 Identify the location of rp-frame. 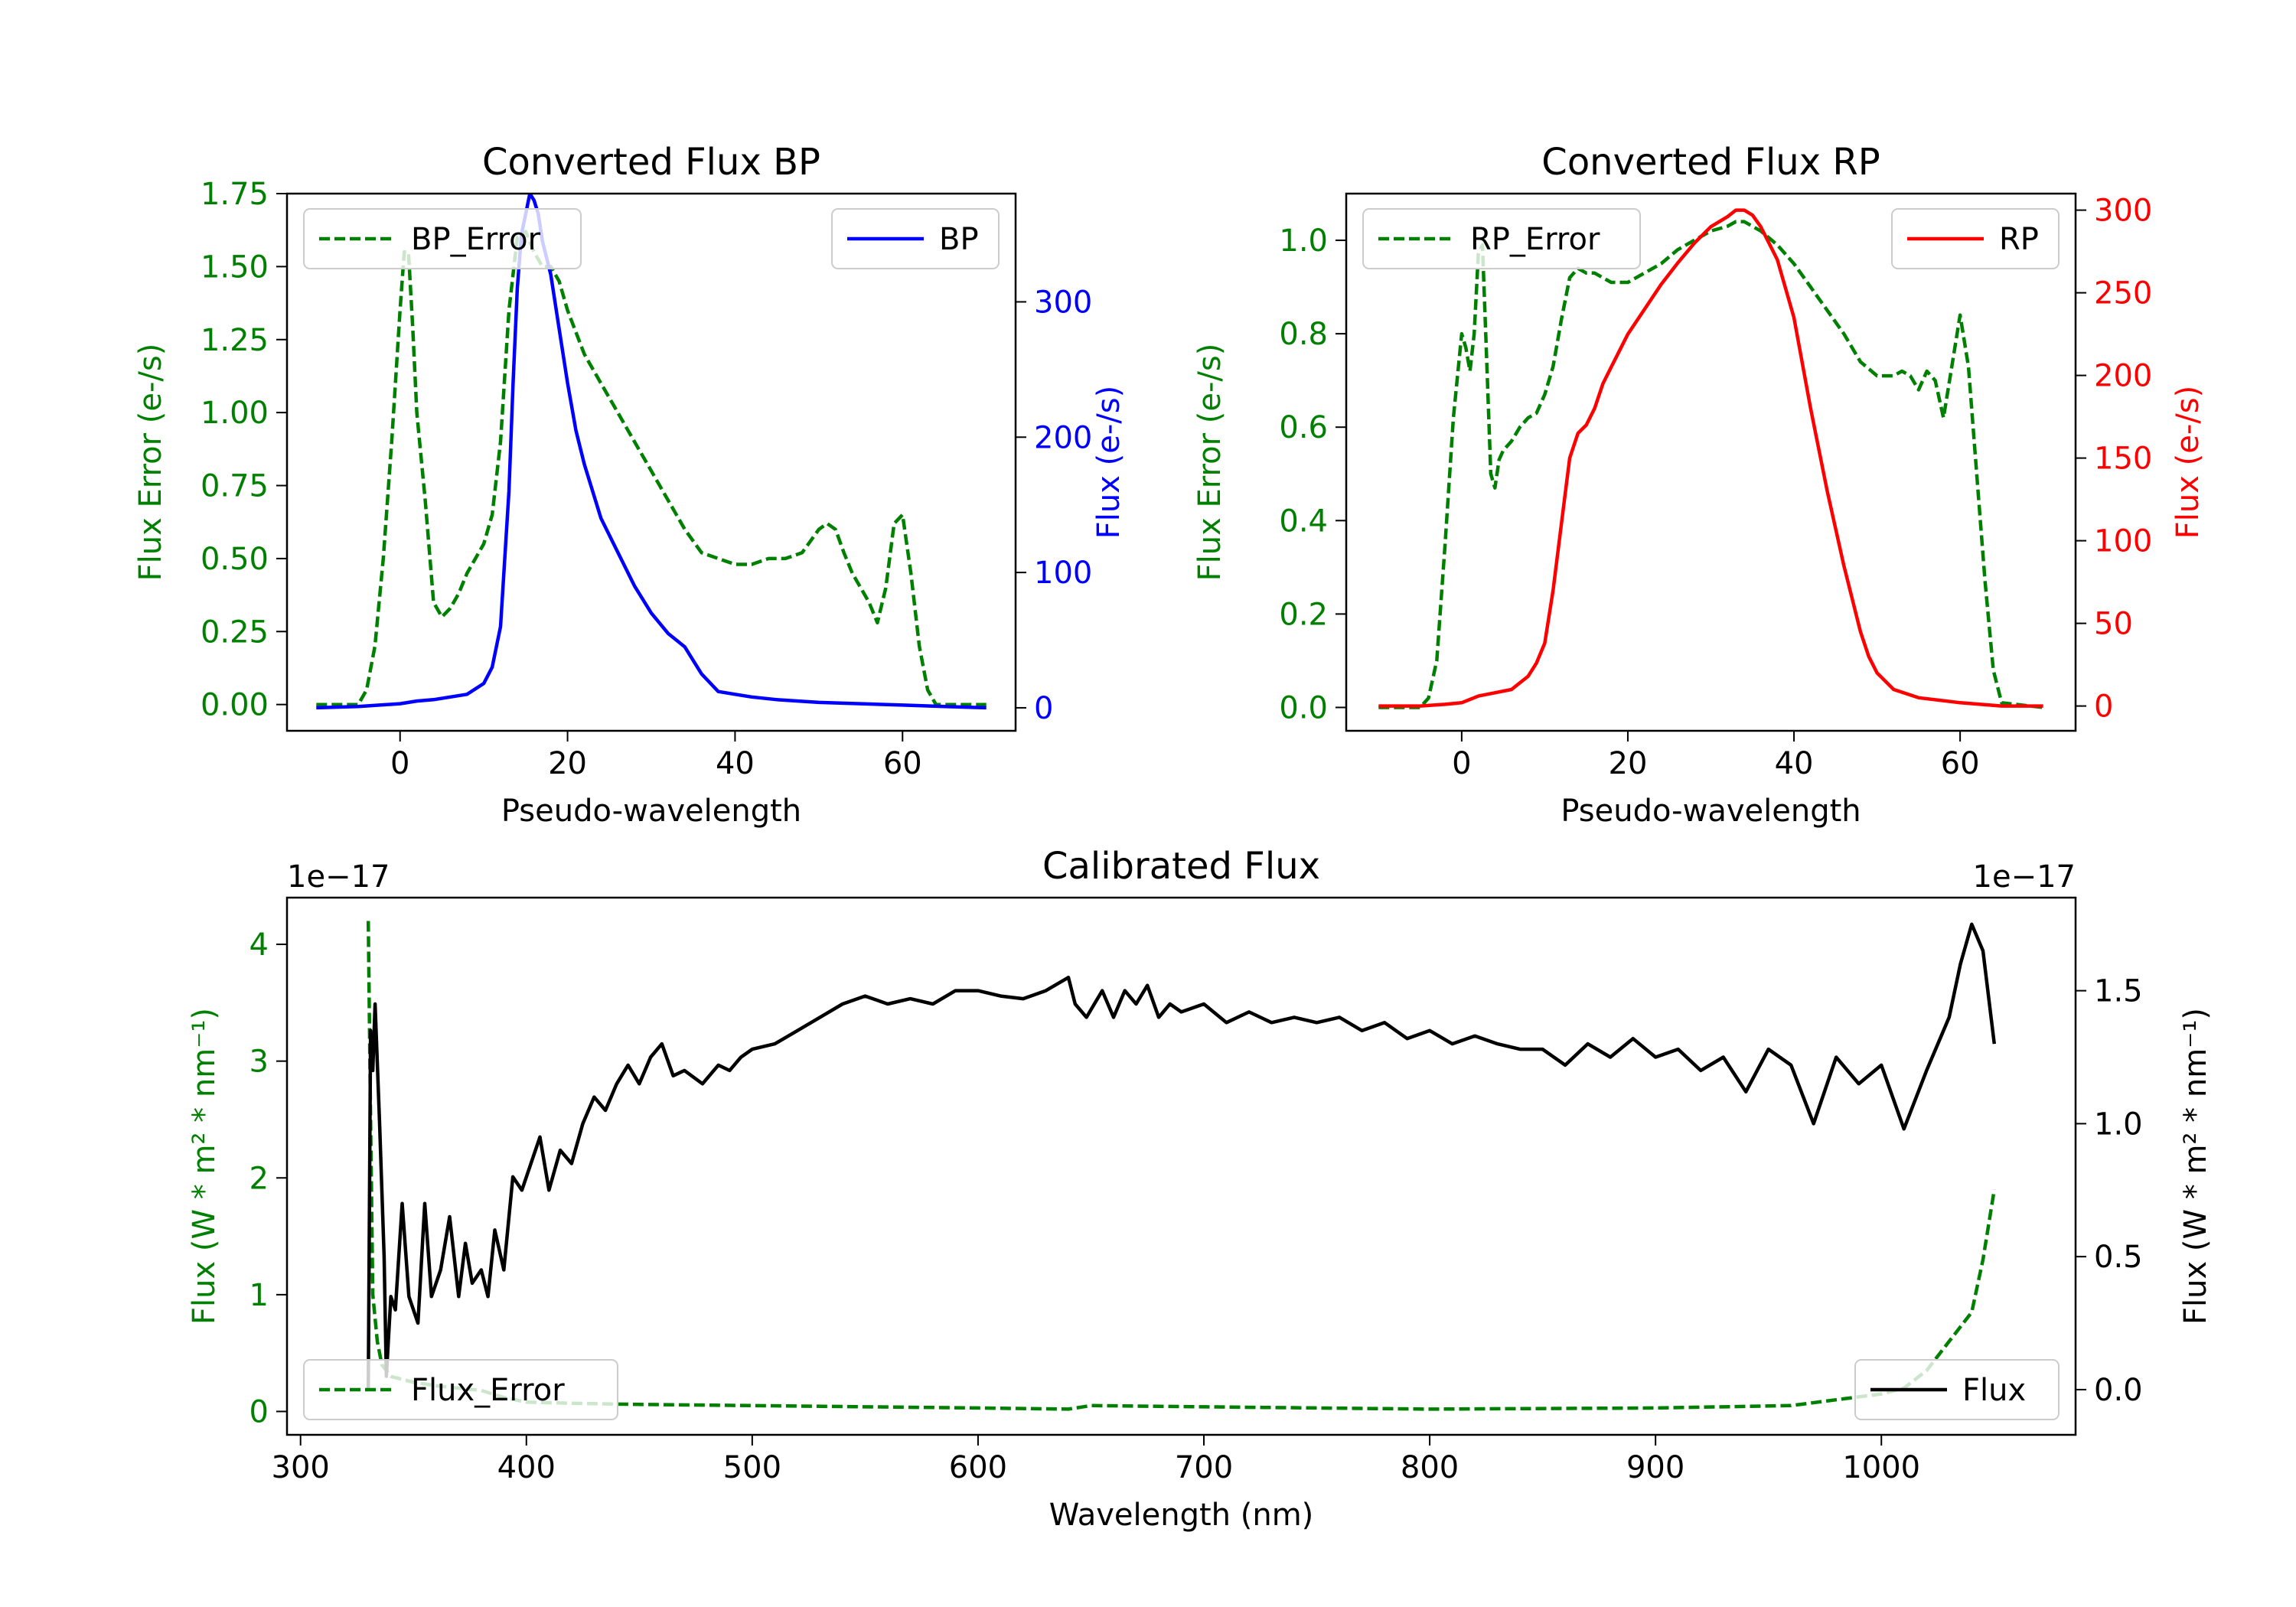
(1711, 462).